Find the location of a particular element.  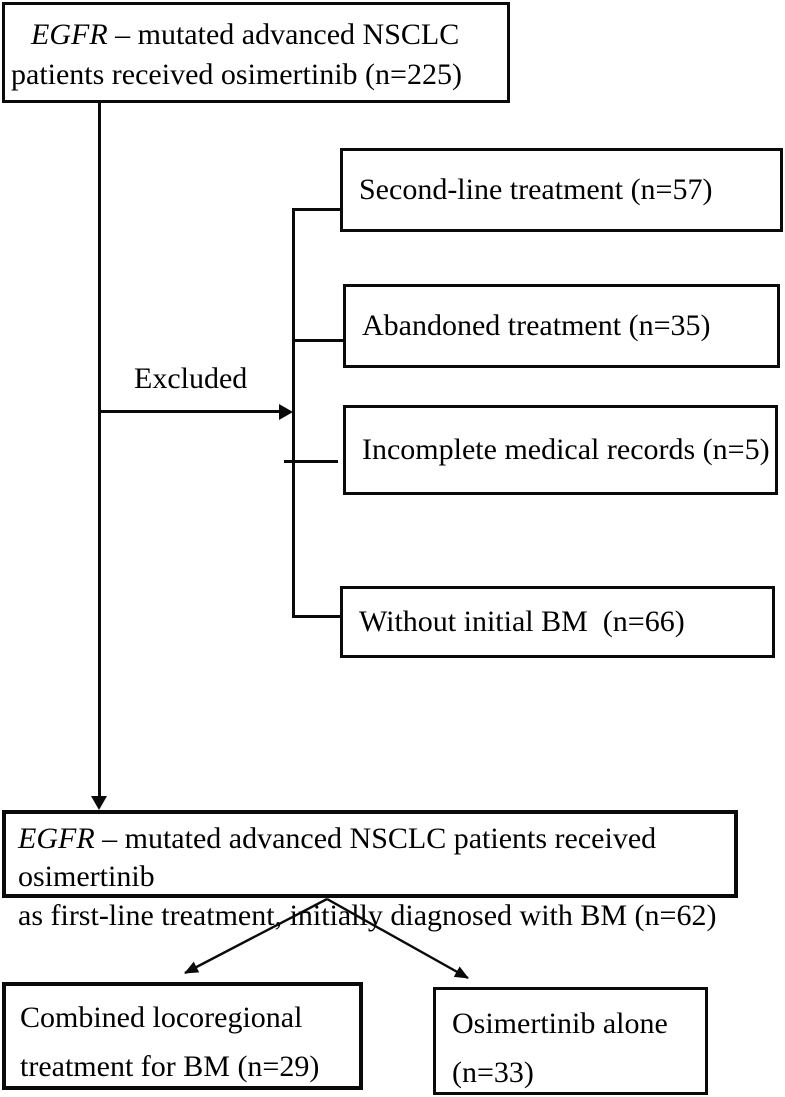

exclusion-box-second-line: Second-line treatment (n=57) is located at coordinates (561, 190).